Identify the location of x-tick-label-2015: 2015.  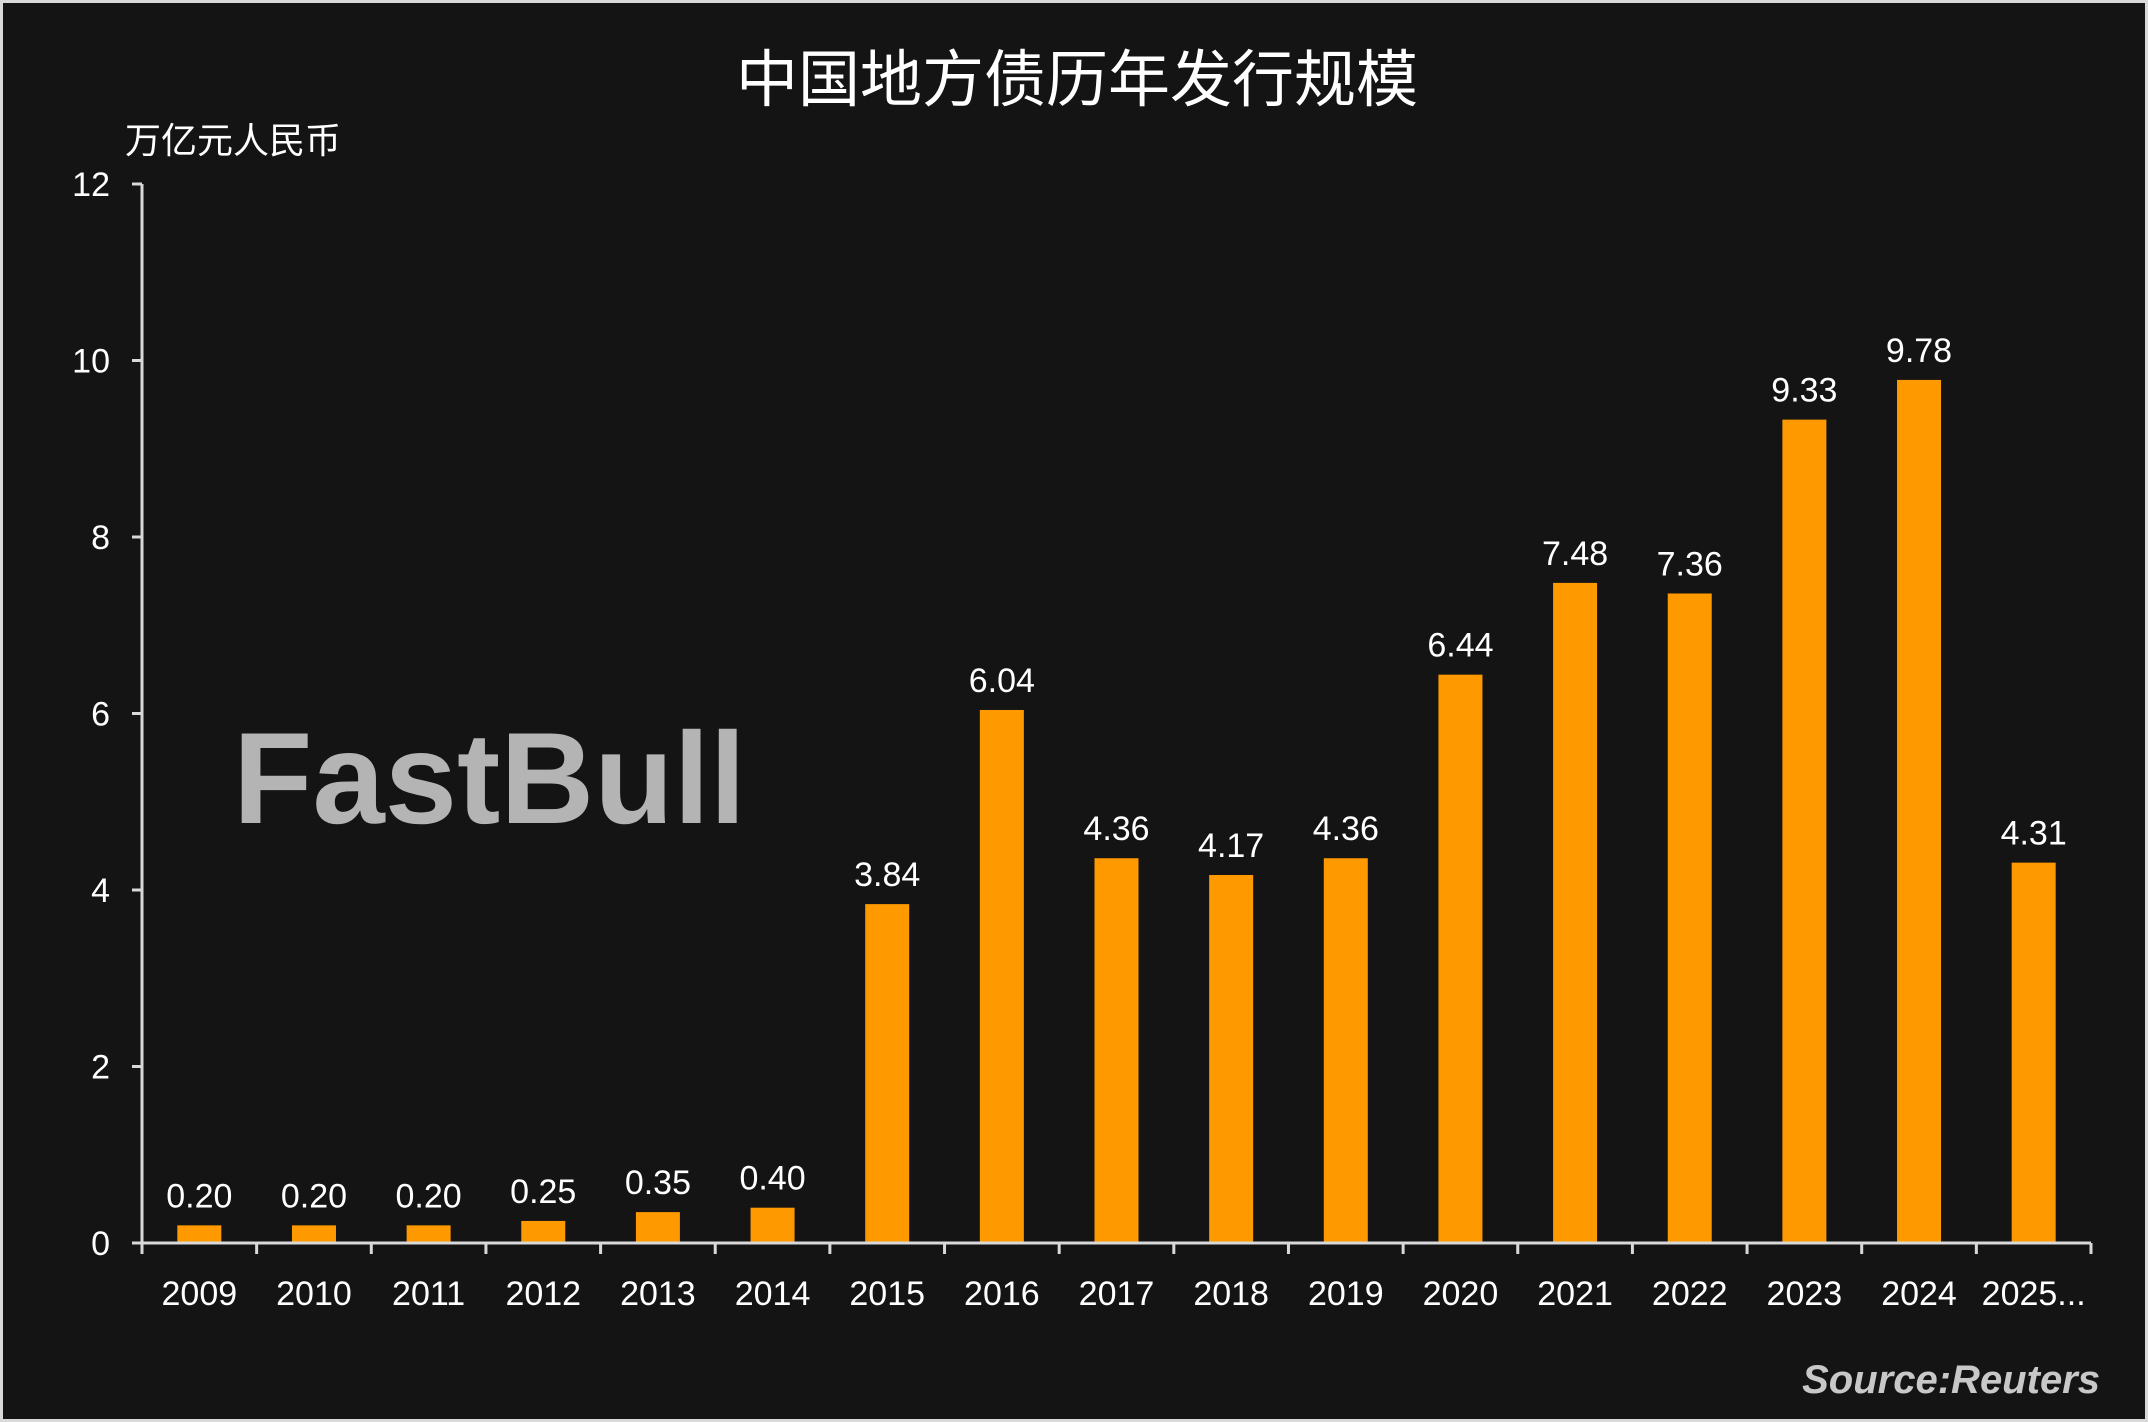
(887, 1294).